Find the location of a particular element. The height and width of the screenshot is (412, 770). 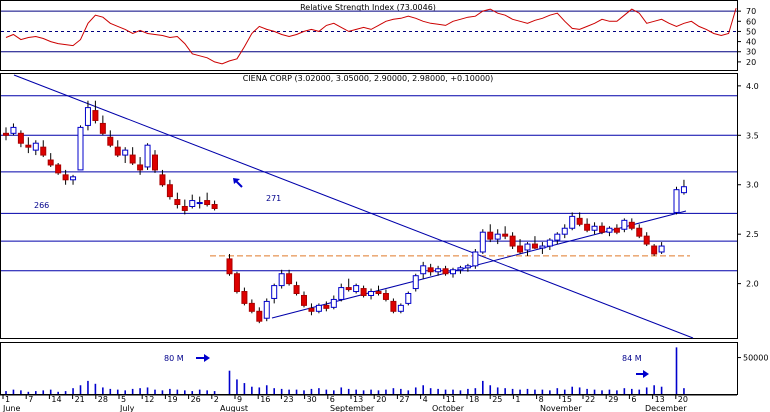

rsi-line is located at coordinates (371, 36).